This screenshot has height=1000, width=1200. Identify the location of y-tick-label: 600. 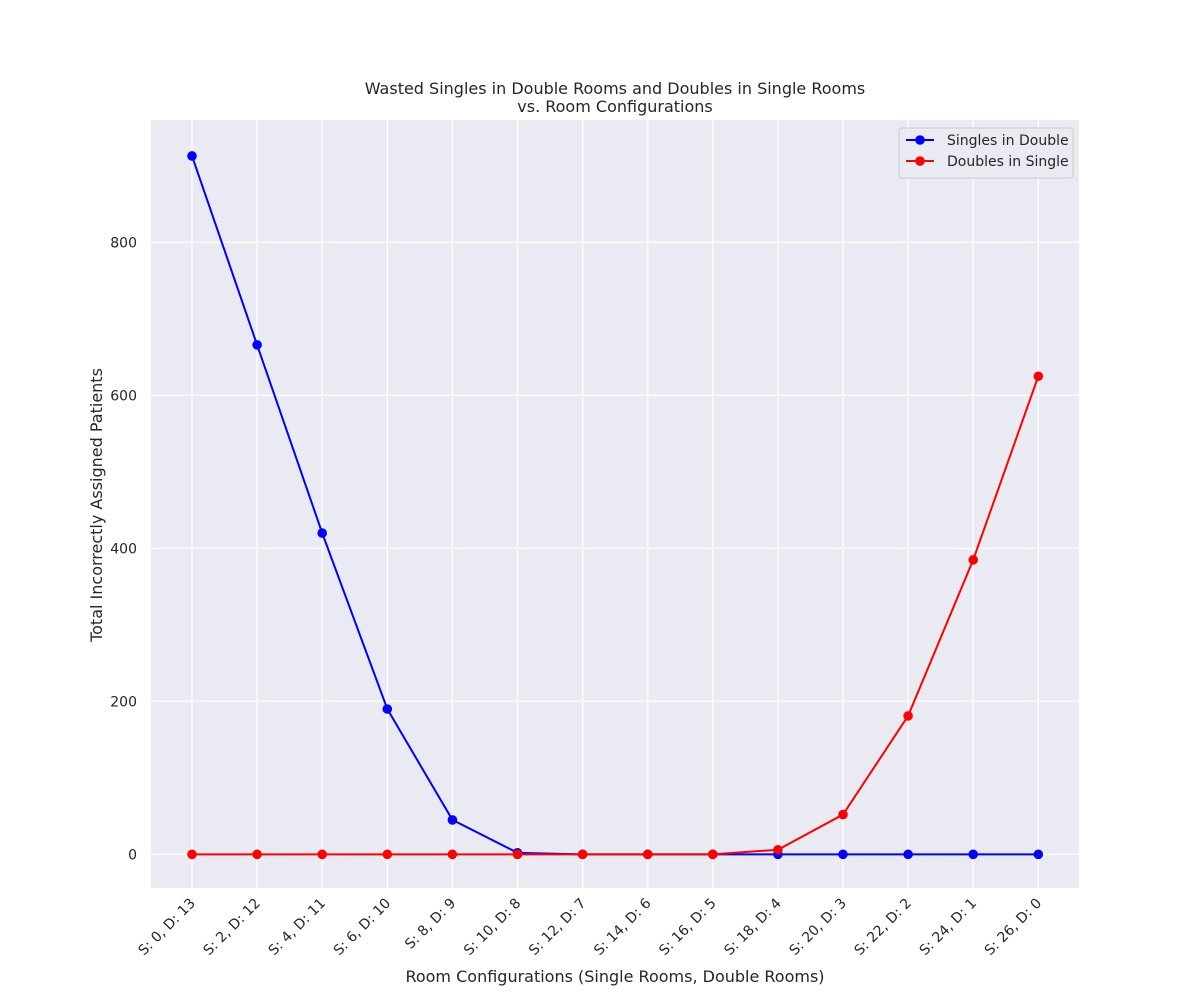
(123, 396).